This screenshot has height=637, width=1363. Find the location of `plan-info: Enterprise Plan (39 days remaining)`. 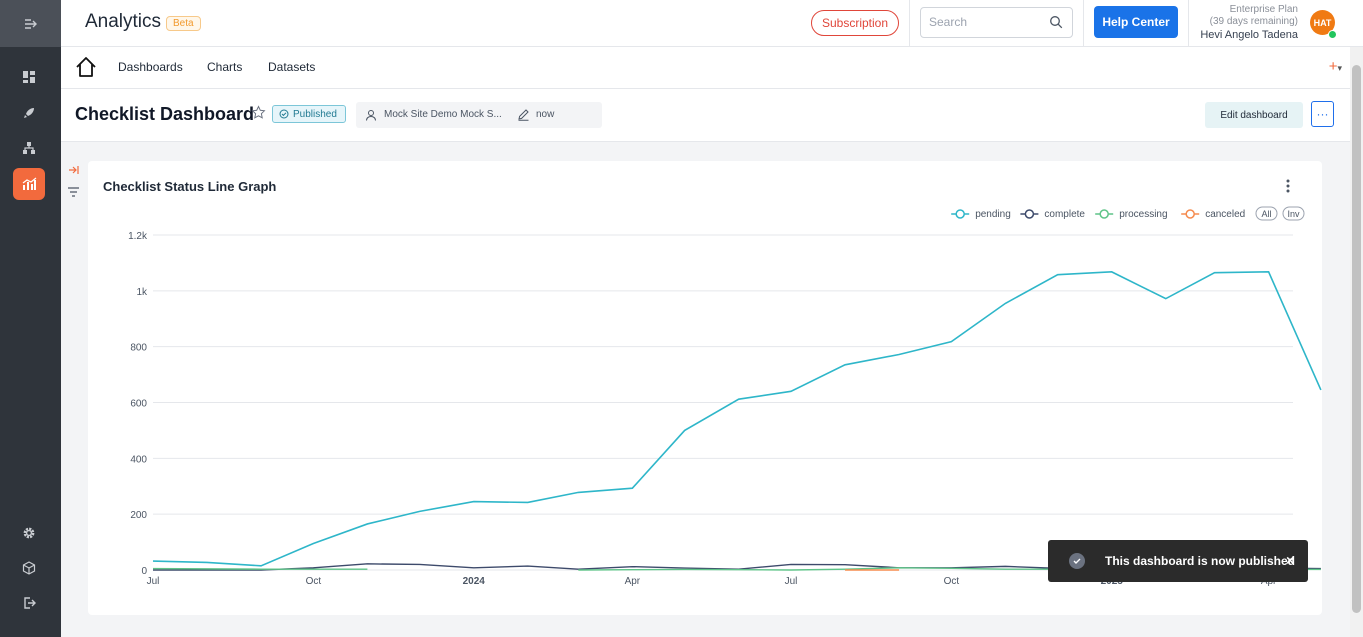

plan-info: Enterprise Plan (39 days remaining) is located at coordinates (1247, 16).